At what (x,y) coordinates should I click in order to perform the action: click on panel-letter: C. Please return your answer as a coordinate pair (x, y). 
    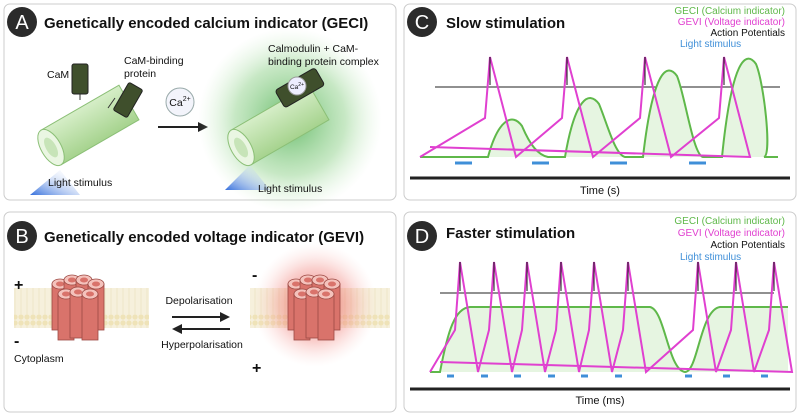
    Looking at the image, I should click on (422, 23).